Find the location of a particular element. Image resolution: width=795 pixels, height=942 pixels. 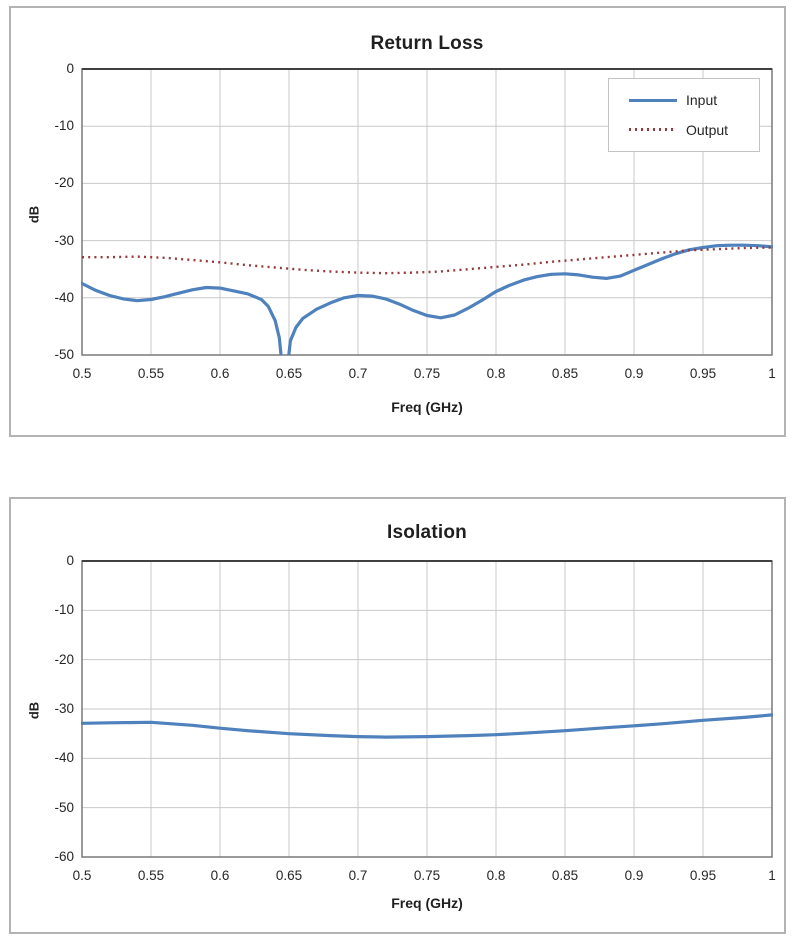

chart-title: Return Loss is located at coordinates (427, 43).